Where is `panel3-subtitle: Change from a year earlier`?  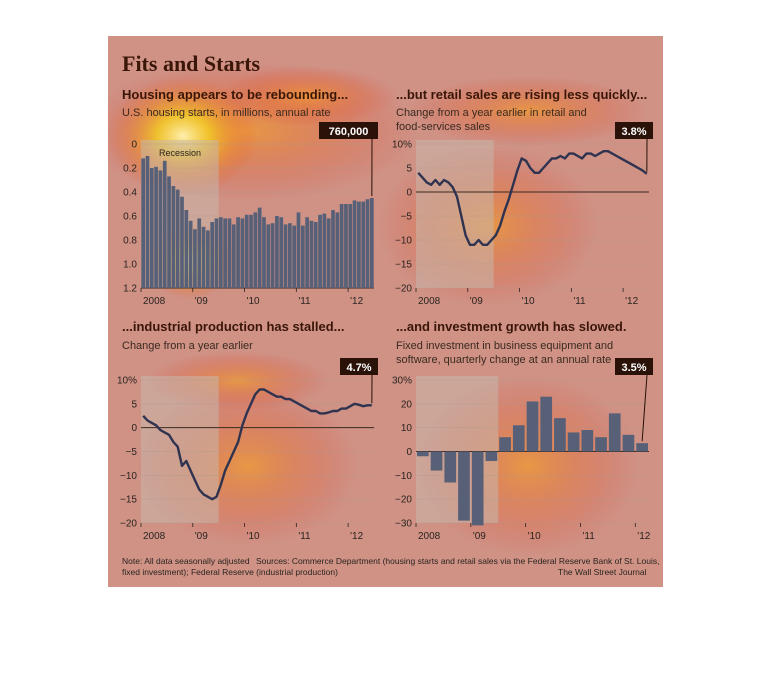
panel3-subtitle: Change from a year earlier is located at coordinates (187, 346).